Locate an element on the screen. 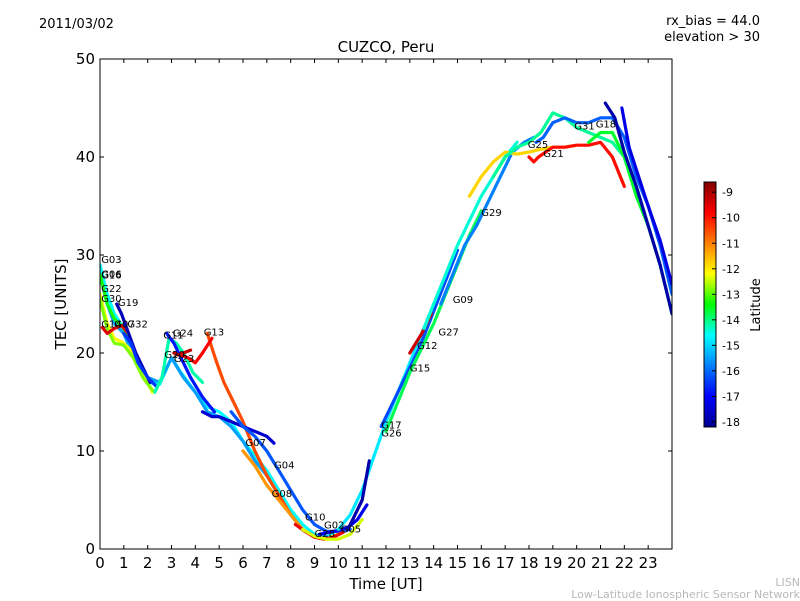 This screenshot has height=601, width=800. x-tick-label: 22 is located at coordinates (624, 563).